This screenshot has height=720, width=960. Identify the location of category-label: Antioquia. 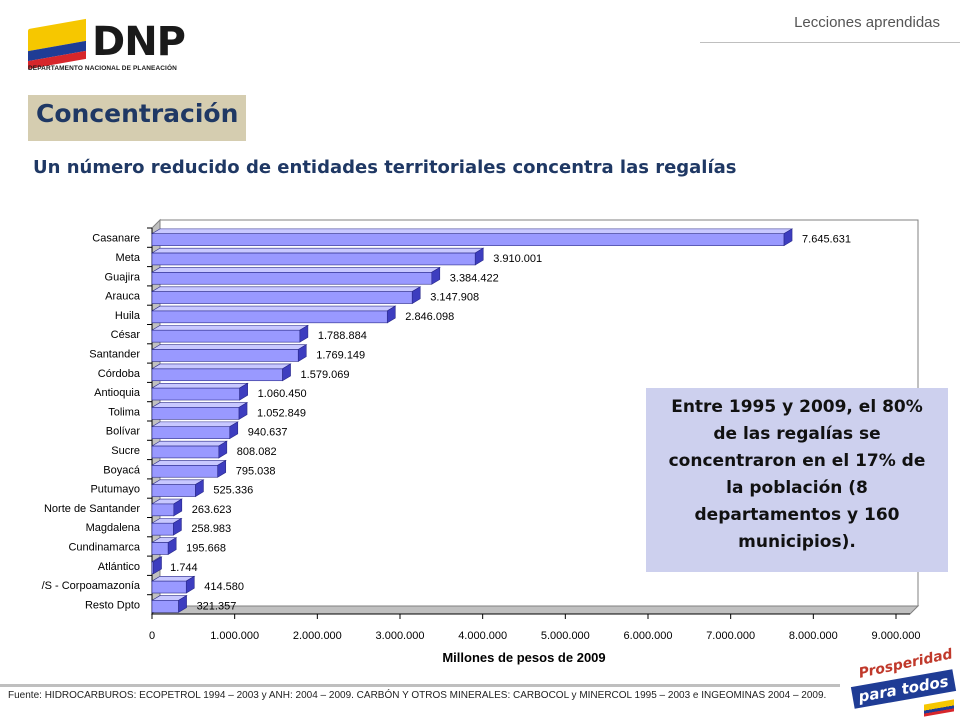
(117, 393).